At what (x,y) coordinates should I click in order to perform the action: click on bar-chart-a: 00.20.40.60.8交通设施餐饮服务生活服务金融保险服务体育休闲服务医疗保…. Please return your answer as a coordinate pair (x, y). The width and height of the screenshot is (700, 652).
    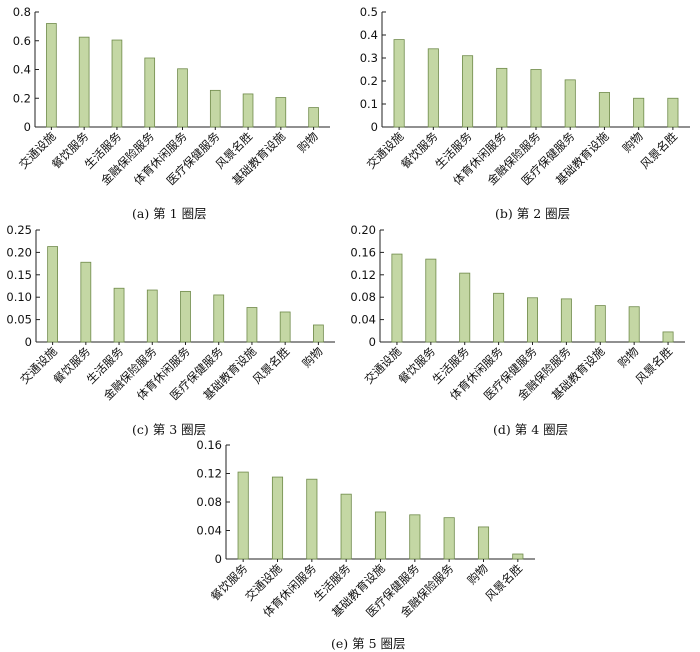
    Looking at the image, I should click on (171, 96).